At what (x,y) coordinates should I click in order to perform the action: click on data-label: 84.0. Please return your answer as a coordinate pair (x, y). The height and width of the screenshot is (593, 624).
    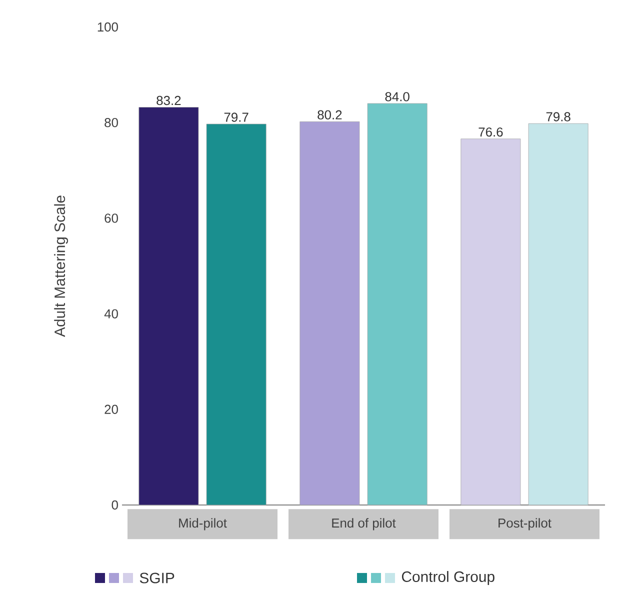
    Looking at the image, I should click on (397, 97).